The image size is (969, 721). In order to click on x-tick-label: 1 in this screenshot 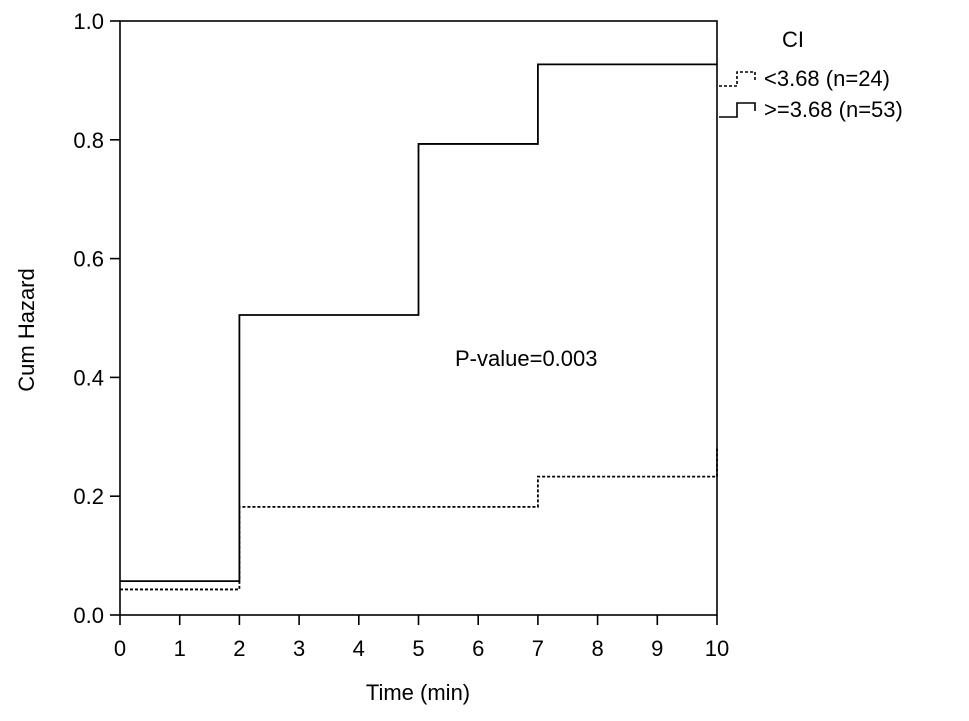, I will do `click(180, 648)`.